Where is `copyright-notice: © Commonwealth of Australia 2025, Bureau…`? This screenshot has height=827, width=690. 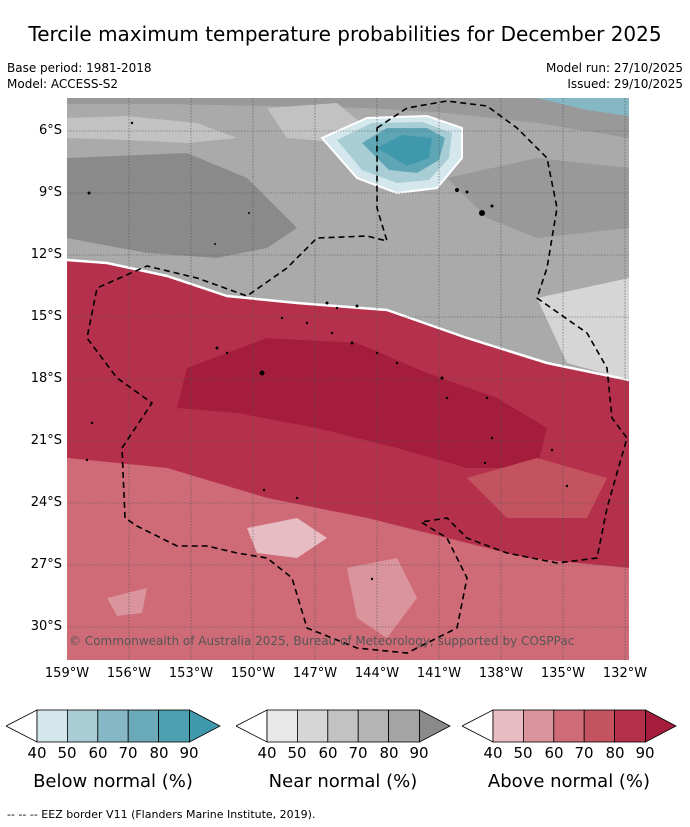
copyright-notice: © Commonwealth of Australia 2025, Bureau… is located at coordinates (322, 641).